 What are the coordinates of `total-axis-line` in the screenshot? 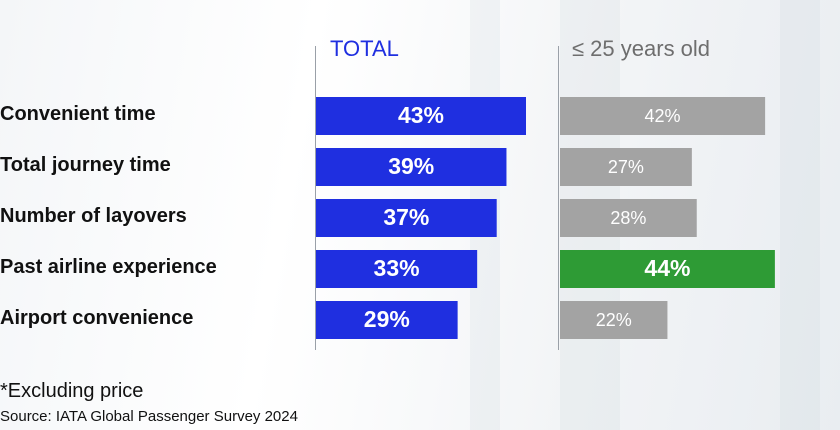 It's located at (315, 198).